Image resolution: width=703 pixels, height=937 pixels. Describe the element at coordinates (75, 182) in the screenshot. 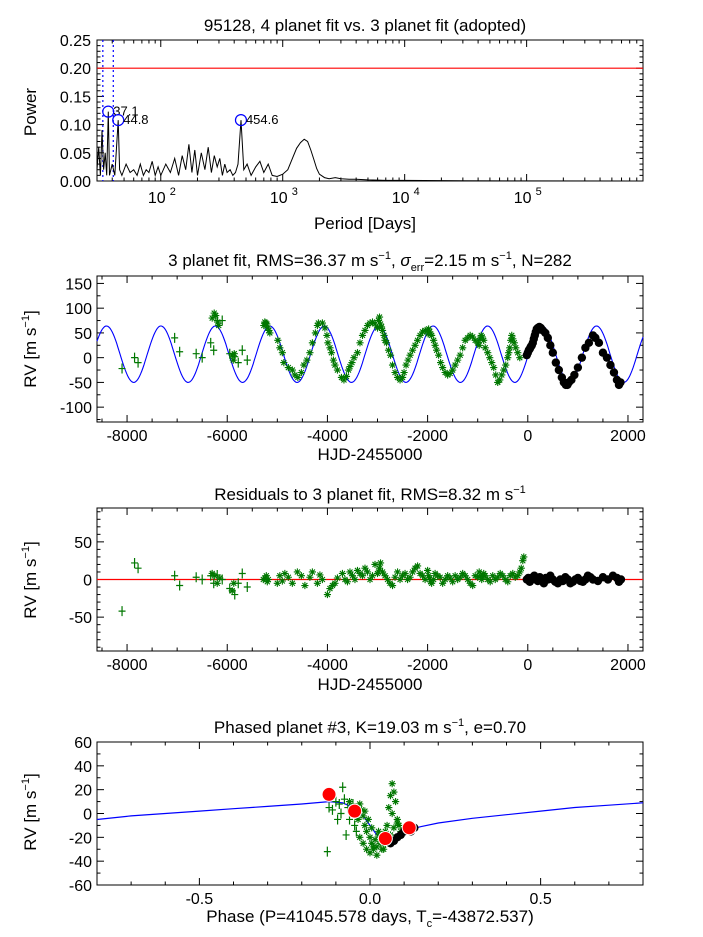

I see `y-tick-label: 0.00` at that location.